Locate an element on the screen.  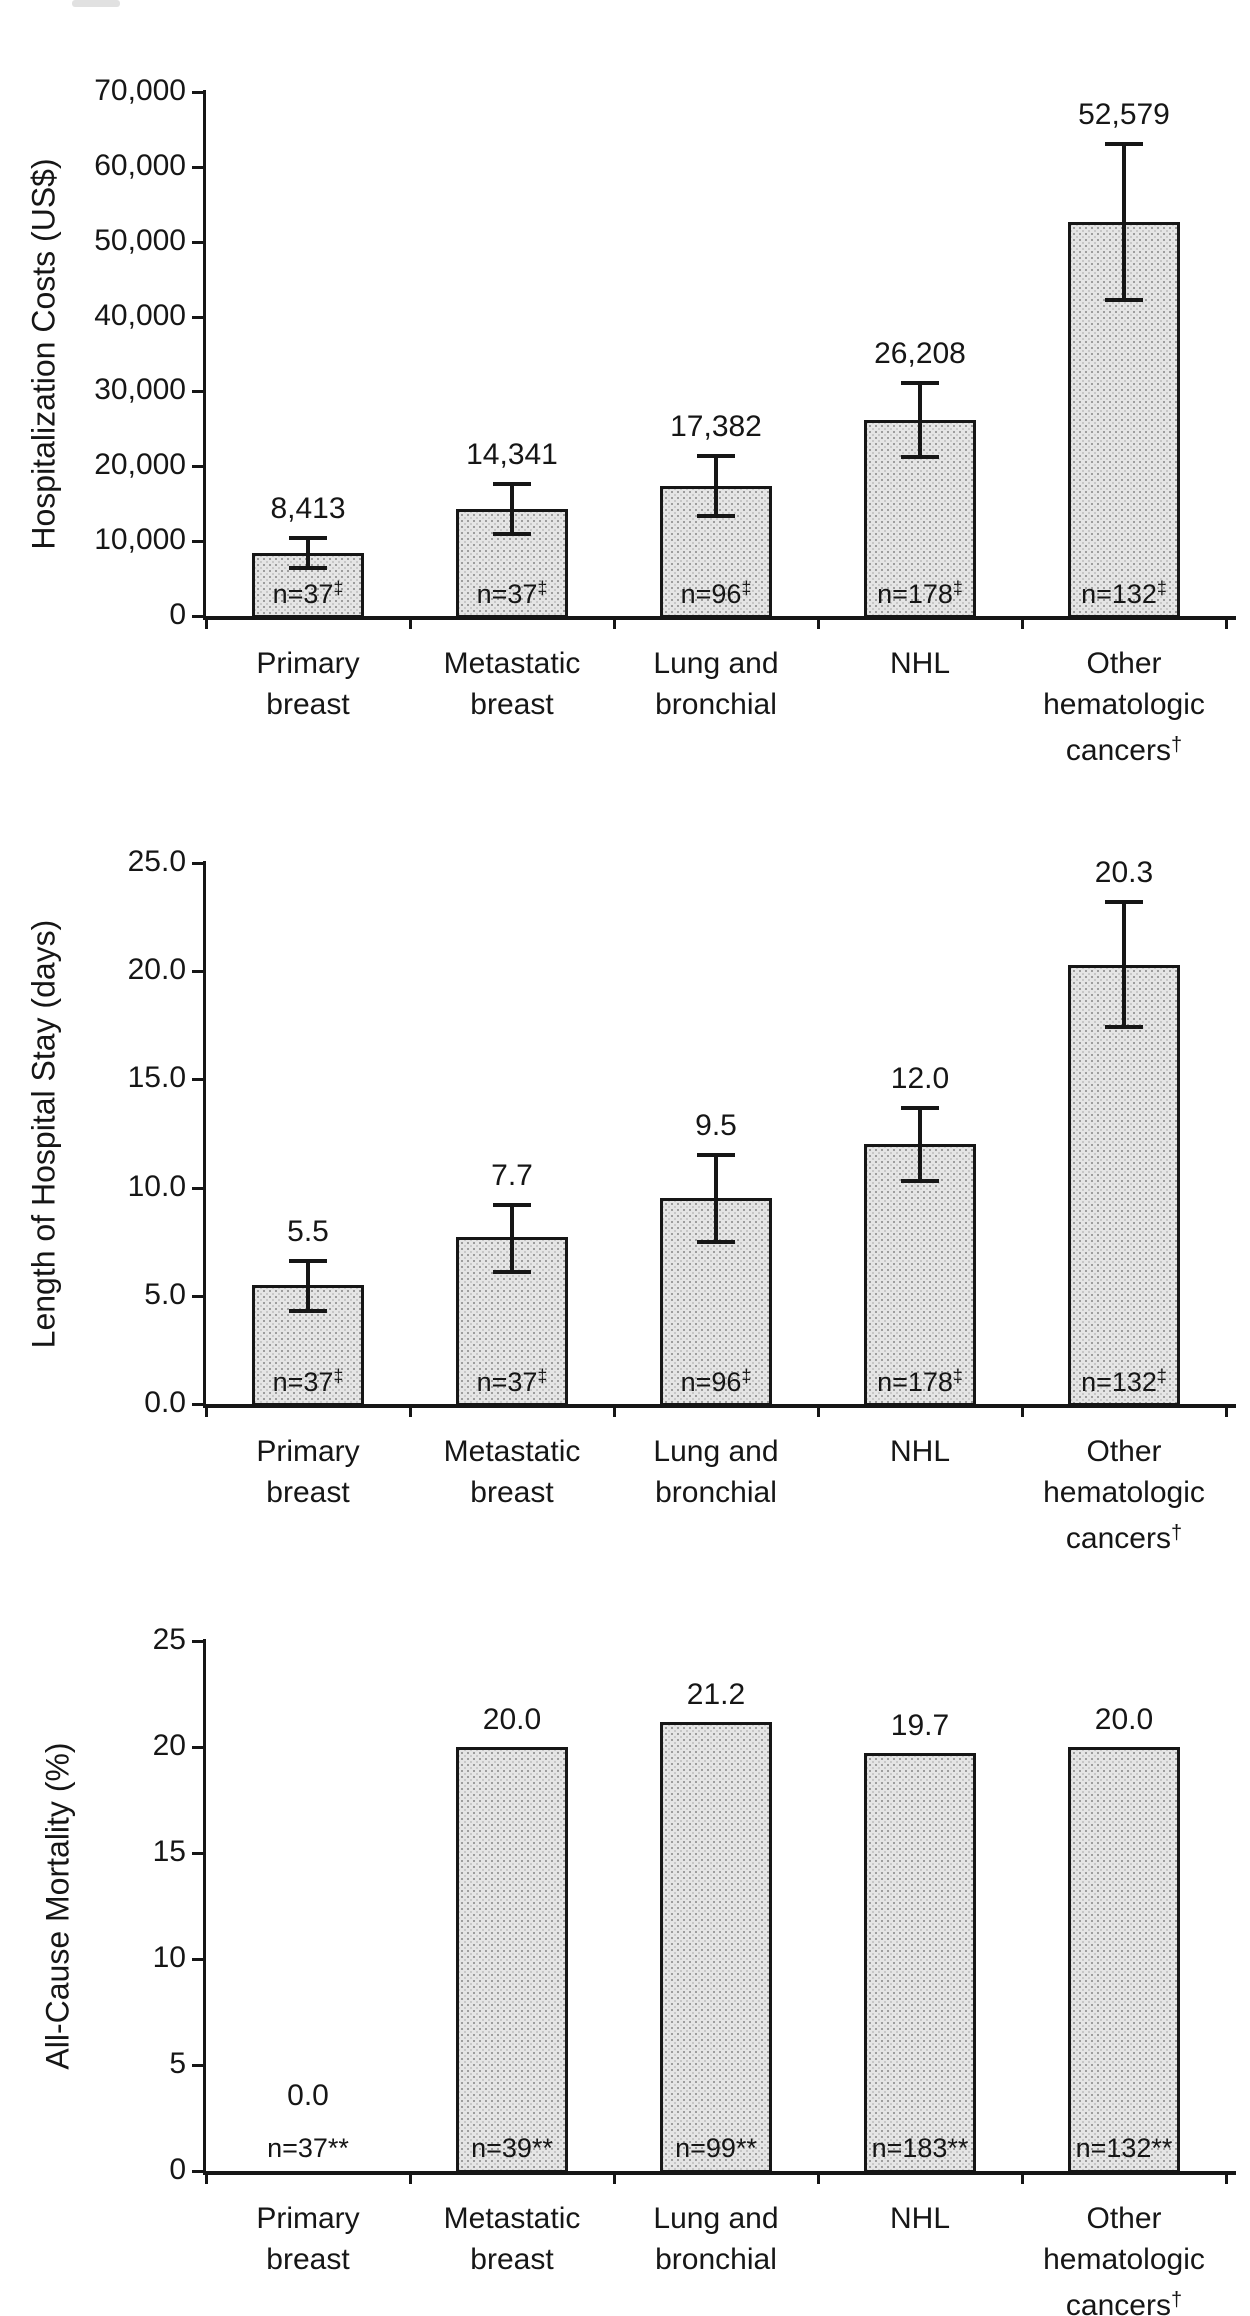
n-label-text: n=99 is located at coordinates (705, 2148).